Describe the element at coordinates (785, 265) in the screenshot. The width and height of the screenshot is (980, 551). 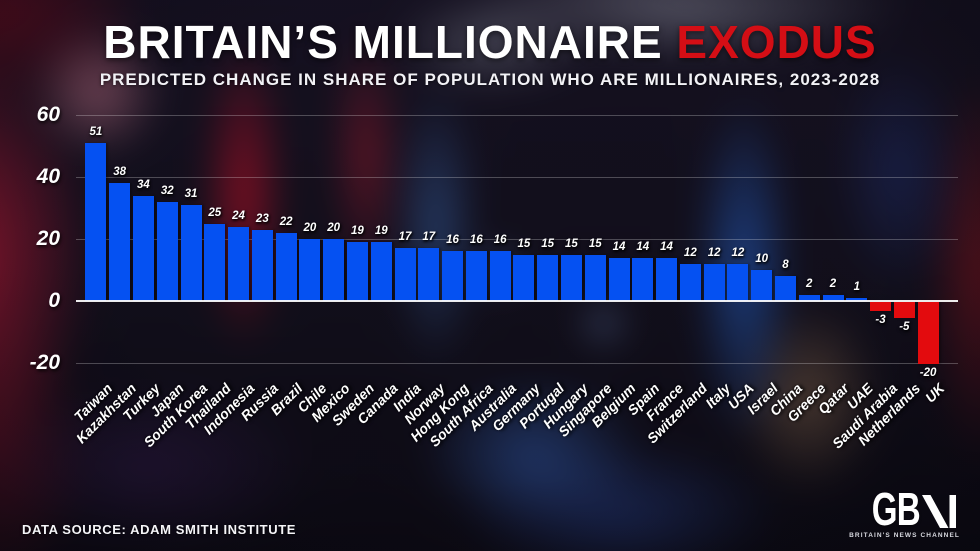
I see `bar-value-label: 8` at that location.